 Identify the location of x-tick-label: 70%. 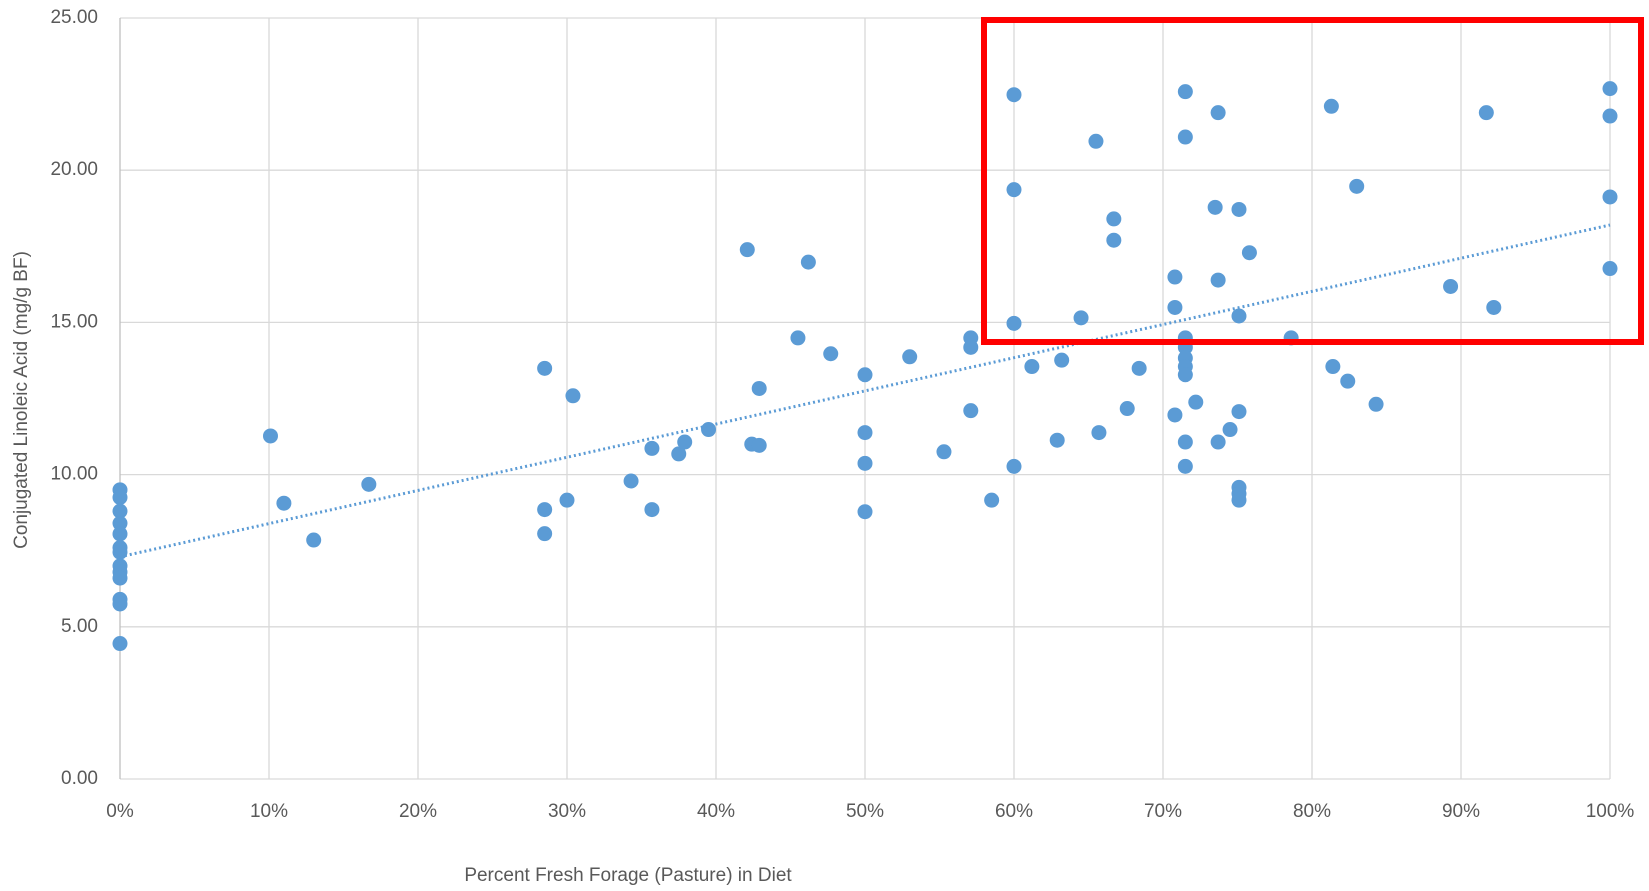
(1163, 811).